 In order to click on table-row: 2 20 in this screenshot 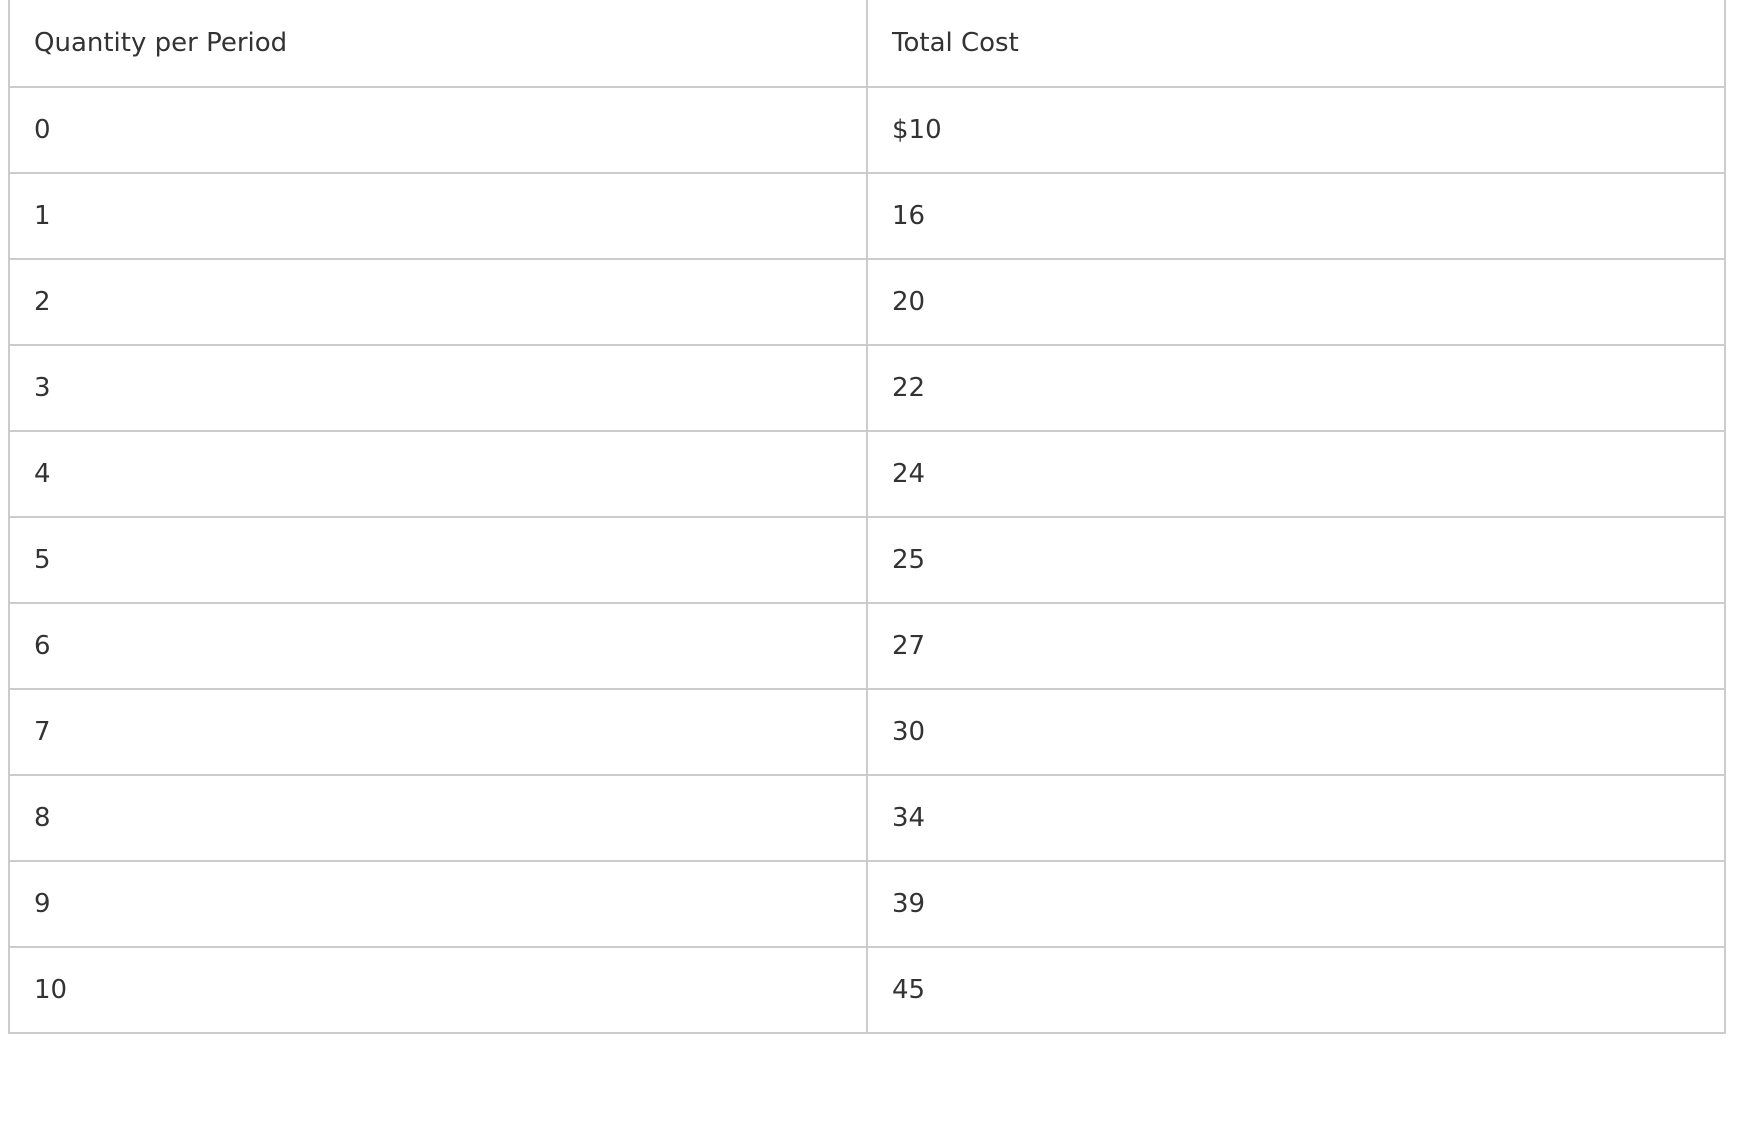, I will do `click(867, 302)`.